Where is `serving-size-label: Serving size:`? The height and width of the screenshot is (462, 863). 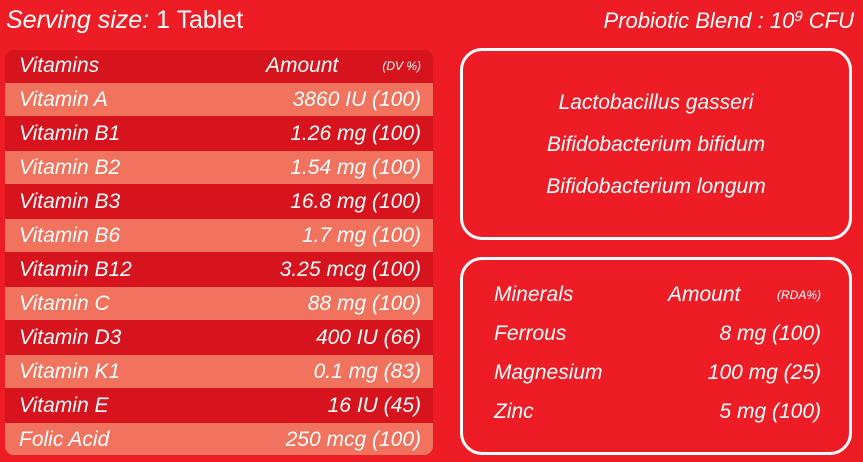 serving-size-label: Serving size: is located at coordinates (78, 20).